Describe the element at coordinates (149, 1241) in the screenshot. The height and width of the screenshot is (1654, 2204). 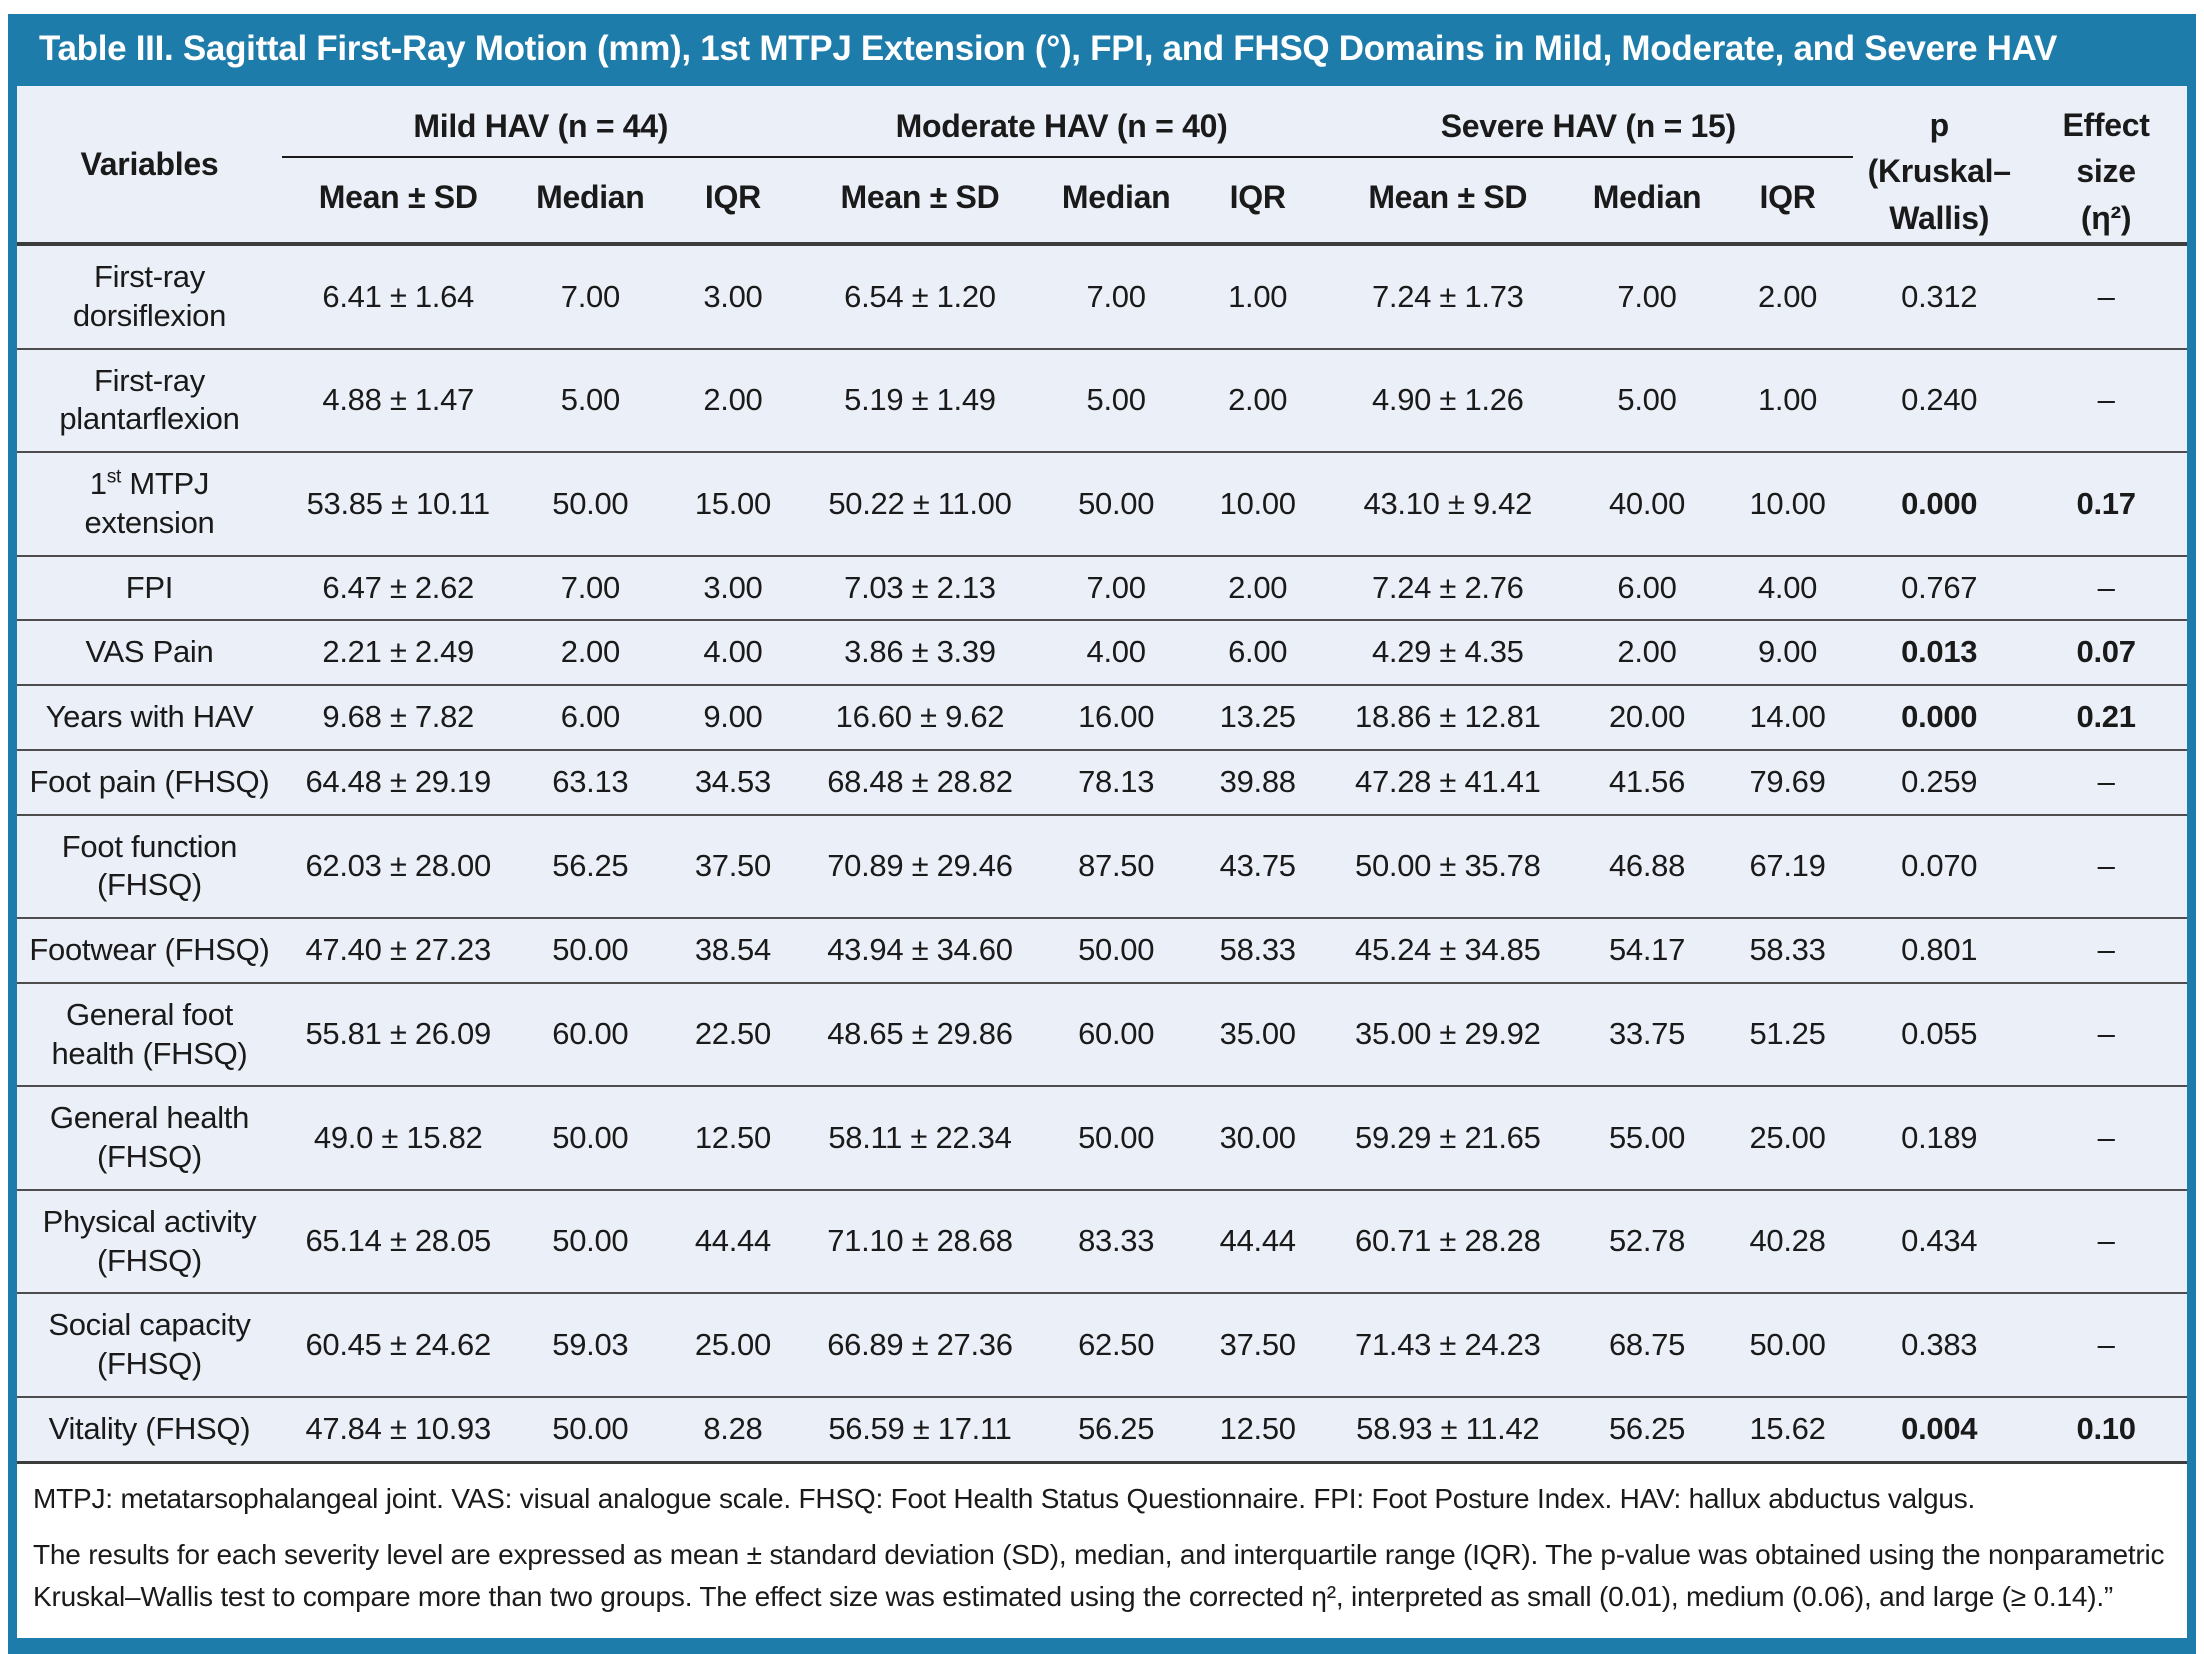
I see `variable-label: Physical activity (FHSQ)` at that location.